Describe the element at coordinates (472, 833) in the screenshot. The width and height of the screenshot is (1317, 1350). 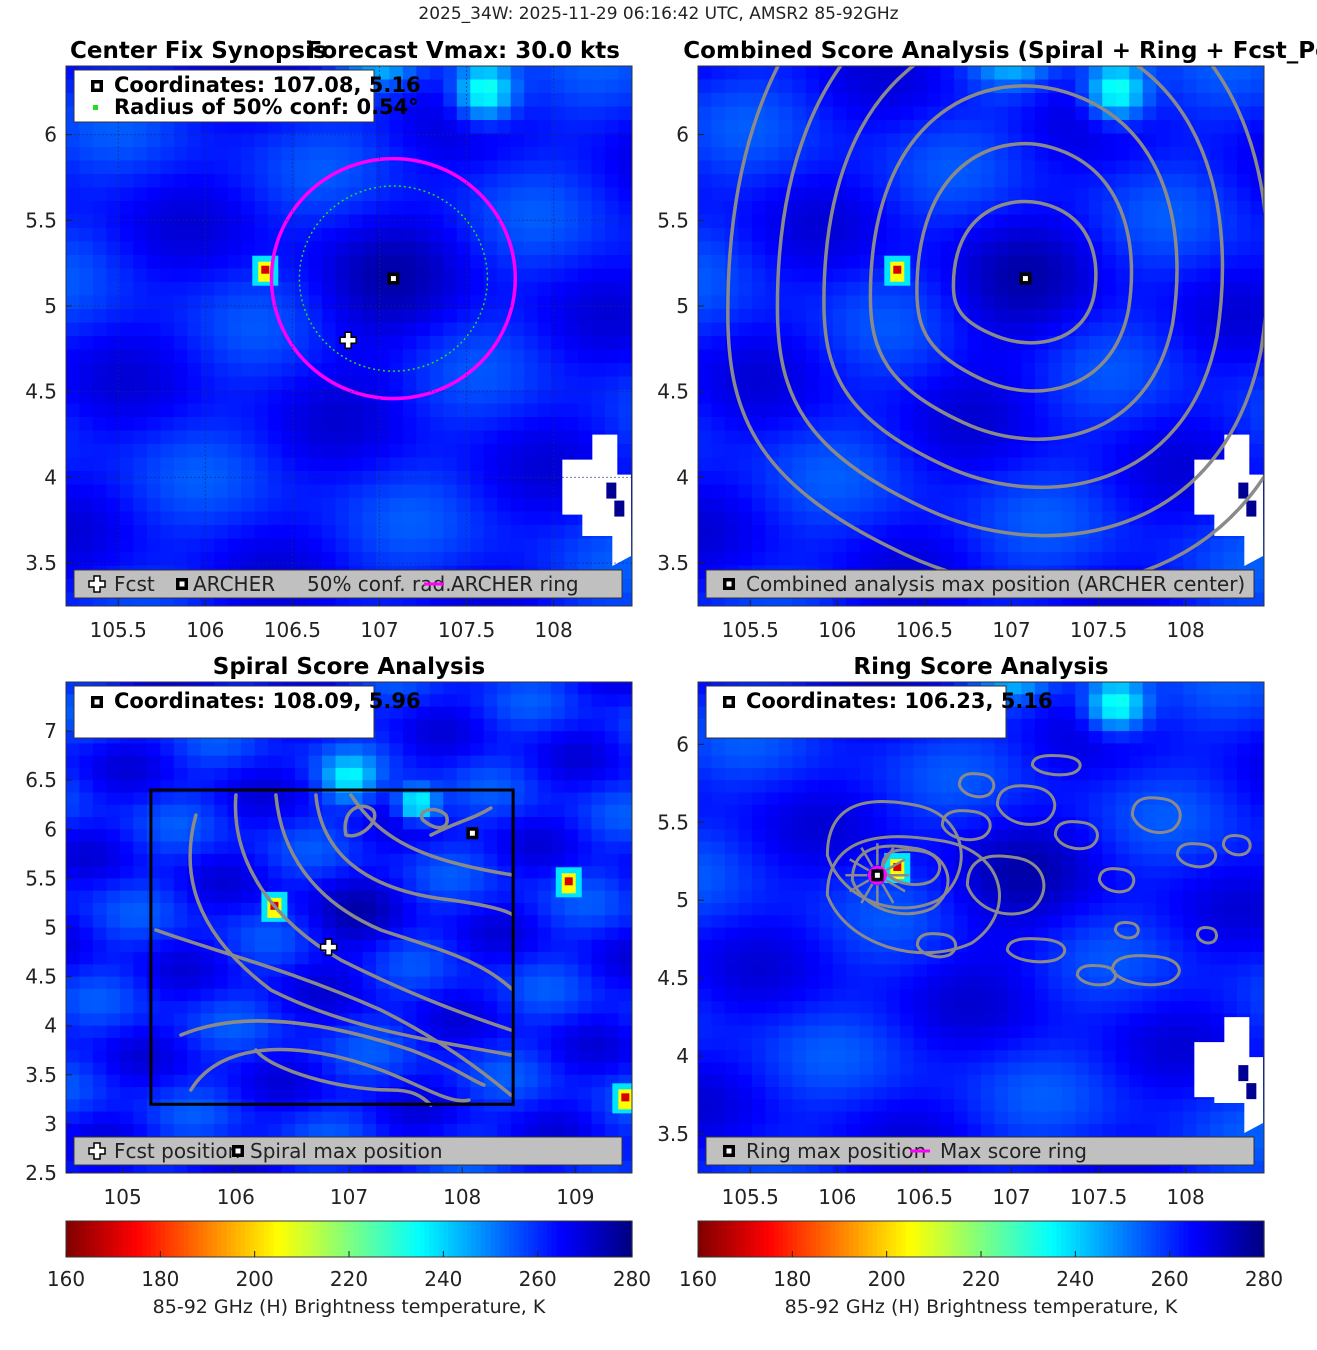
I see `spiral-max-marker-center` at that location.